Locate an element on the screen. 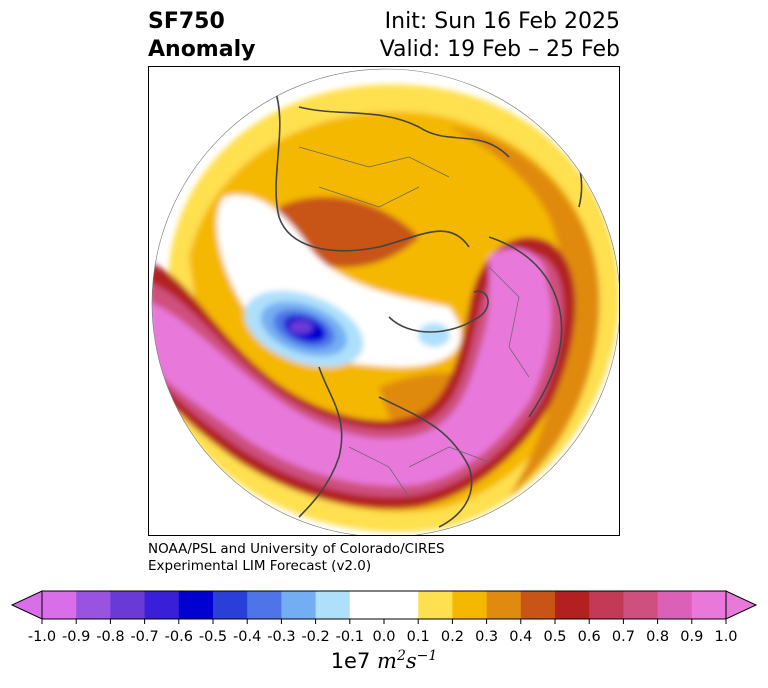  init-date: Init: Sun 16 Feb 2025 is located at coordinates (502, 21).